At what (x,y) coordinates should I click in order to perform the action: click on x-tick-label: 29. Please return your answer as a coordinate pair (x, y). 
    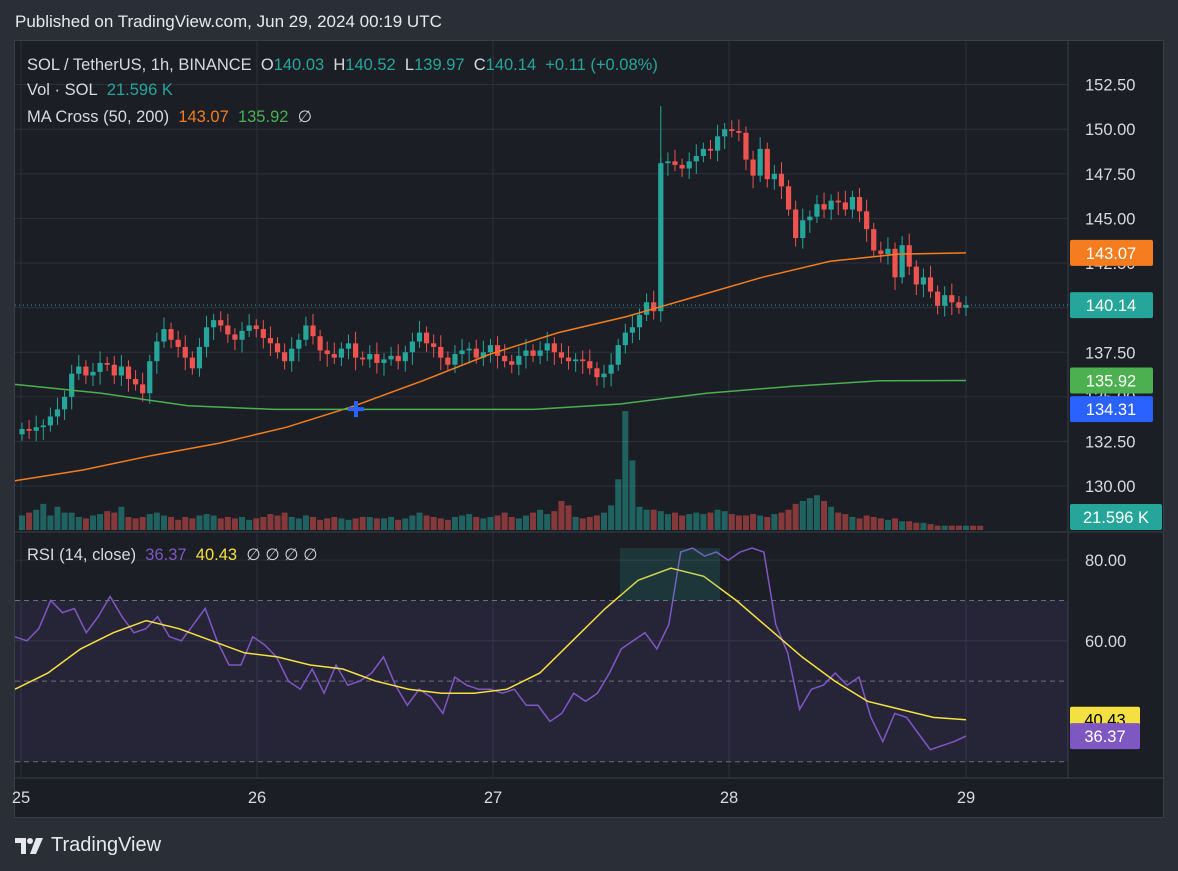
    Looking at the image, I should click on (966, 798).